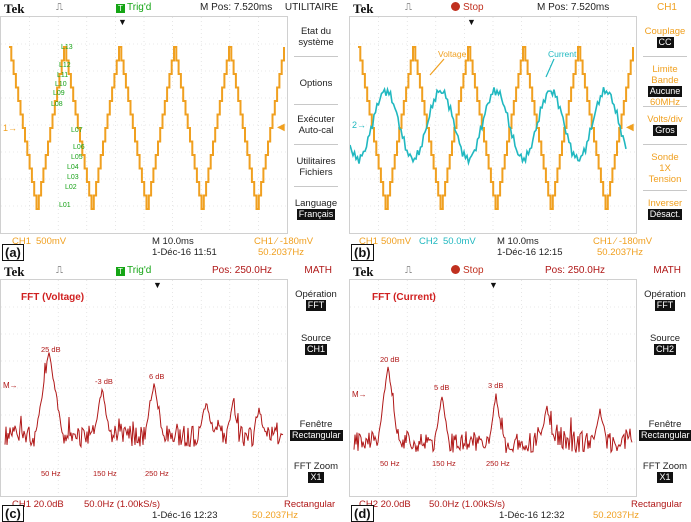 This screenshot has width=691, height=522. I want to click on peak-label: 25 dB, so click(51, 349).